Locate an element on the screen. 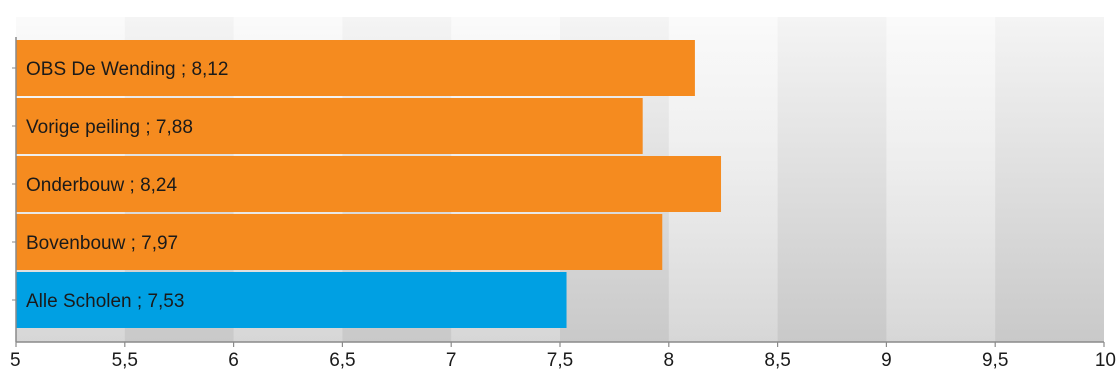  x-tick-label: 8 is located at coordinates (669, 360).